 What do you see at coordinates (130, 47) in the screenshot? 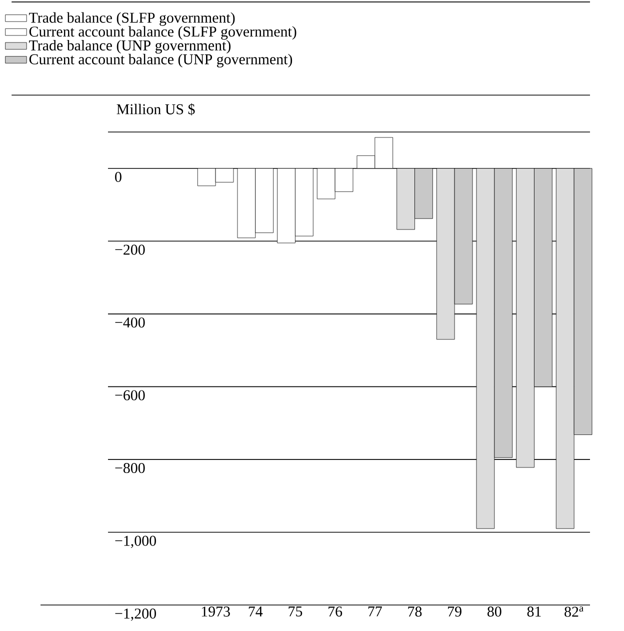
I see `legend-label: Trade balance (UNP government)` at bounding box center [130, 47].